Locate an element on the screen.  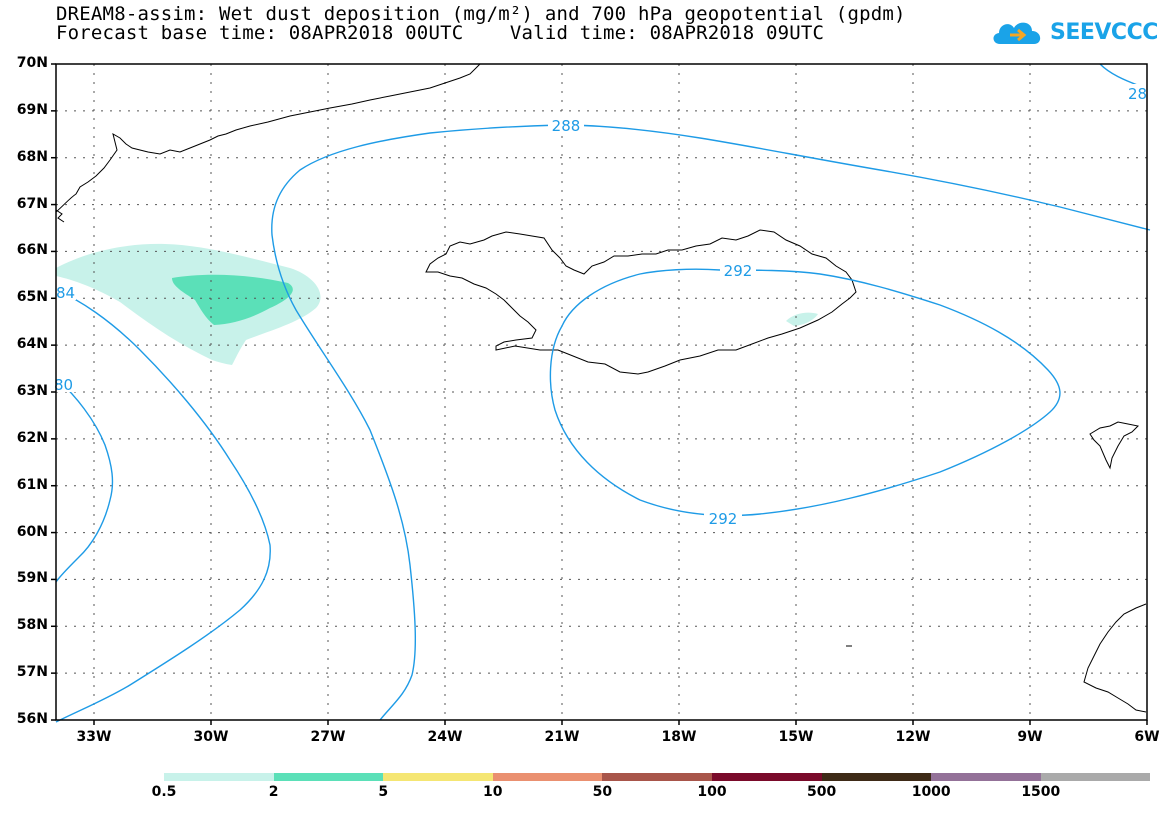
lon-label: 9W is located at coordinates (1030, 737).